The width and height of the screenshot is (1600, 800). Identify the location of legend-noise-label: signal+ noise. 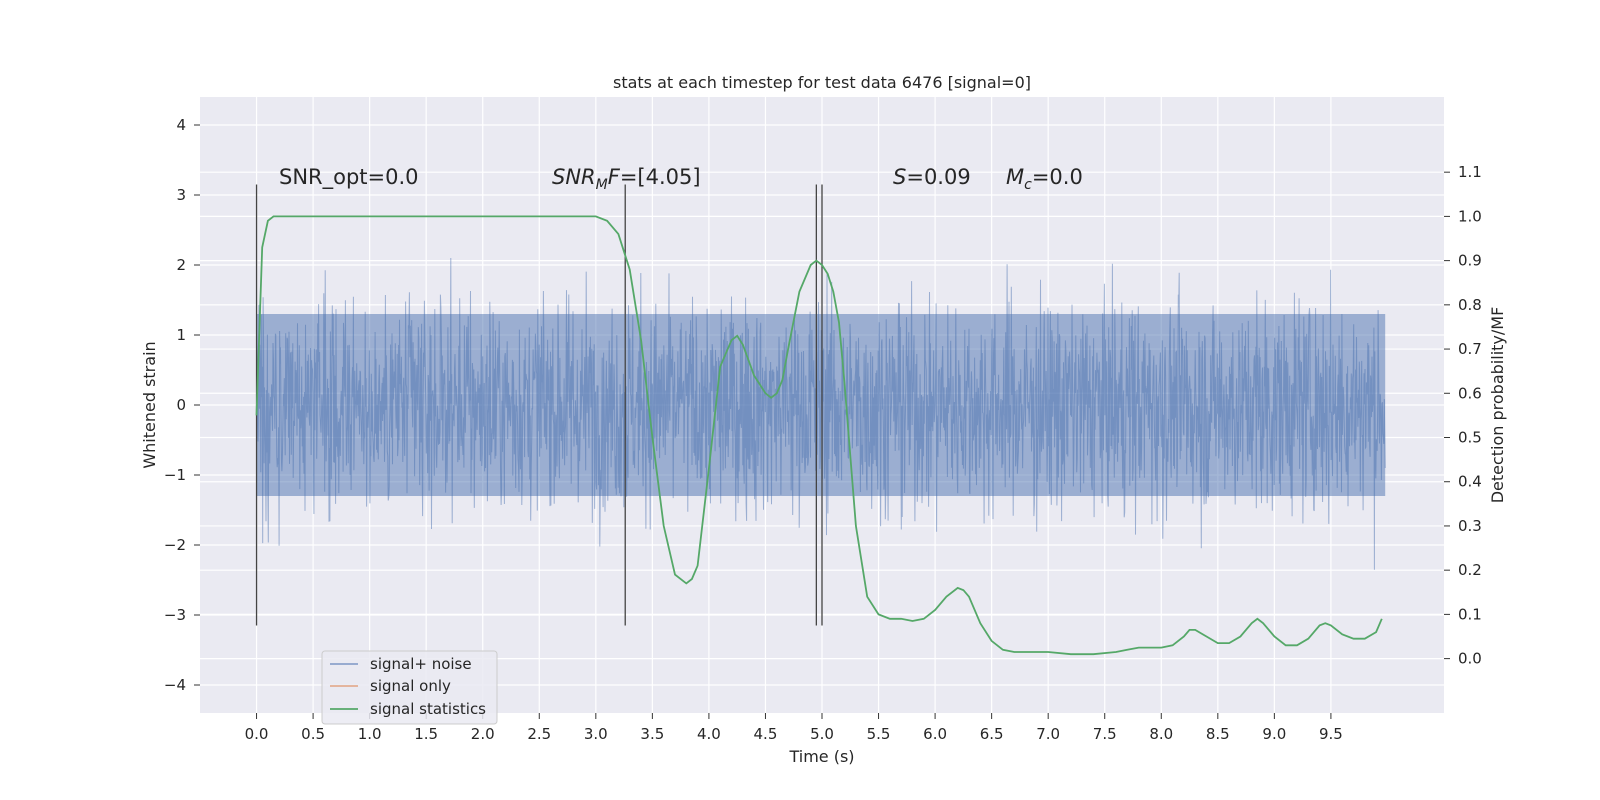
(421, 664).